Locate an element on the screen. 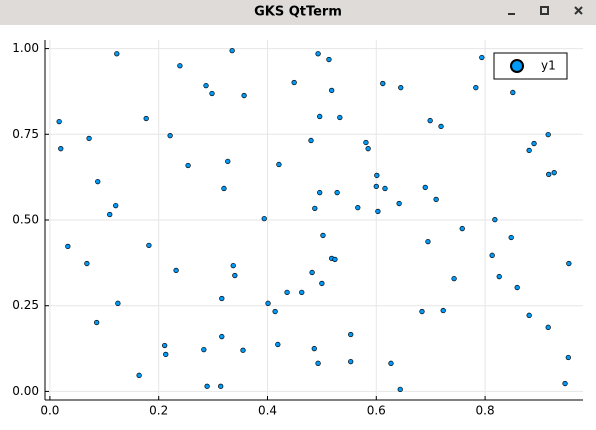 The image size is (596, 430). x-tick-label: 0.8 is located at coordinates (485, 411).